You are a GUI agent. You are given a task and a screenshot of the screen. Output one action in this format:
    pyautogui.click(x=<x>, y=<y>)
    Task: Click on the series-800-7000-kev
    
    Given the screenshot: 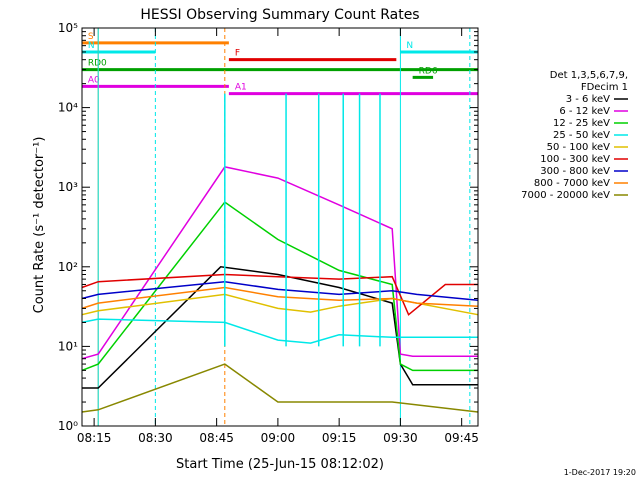 What is the action you would take?
    pyautogui.click(x=280, y=298)
    